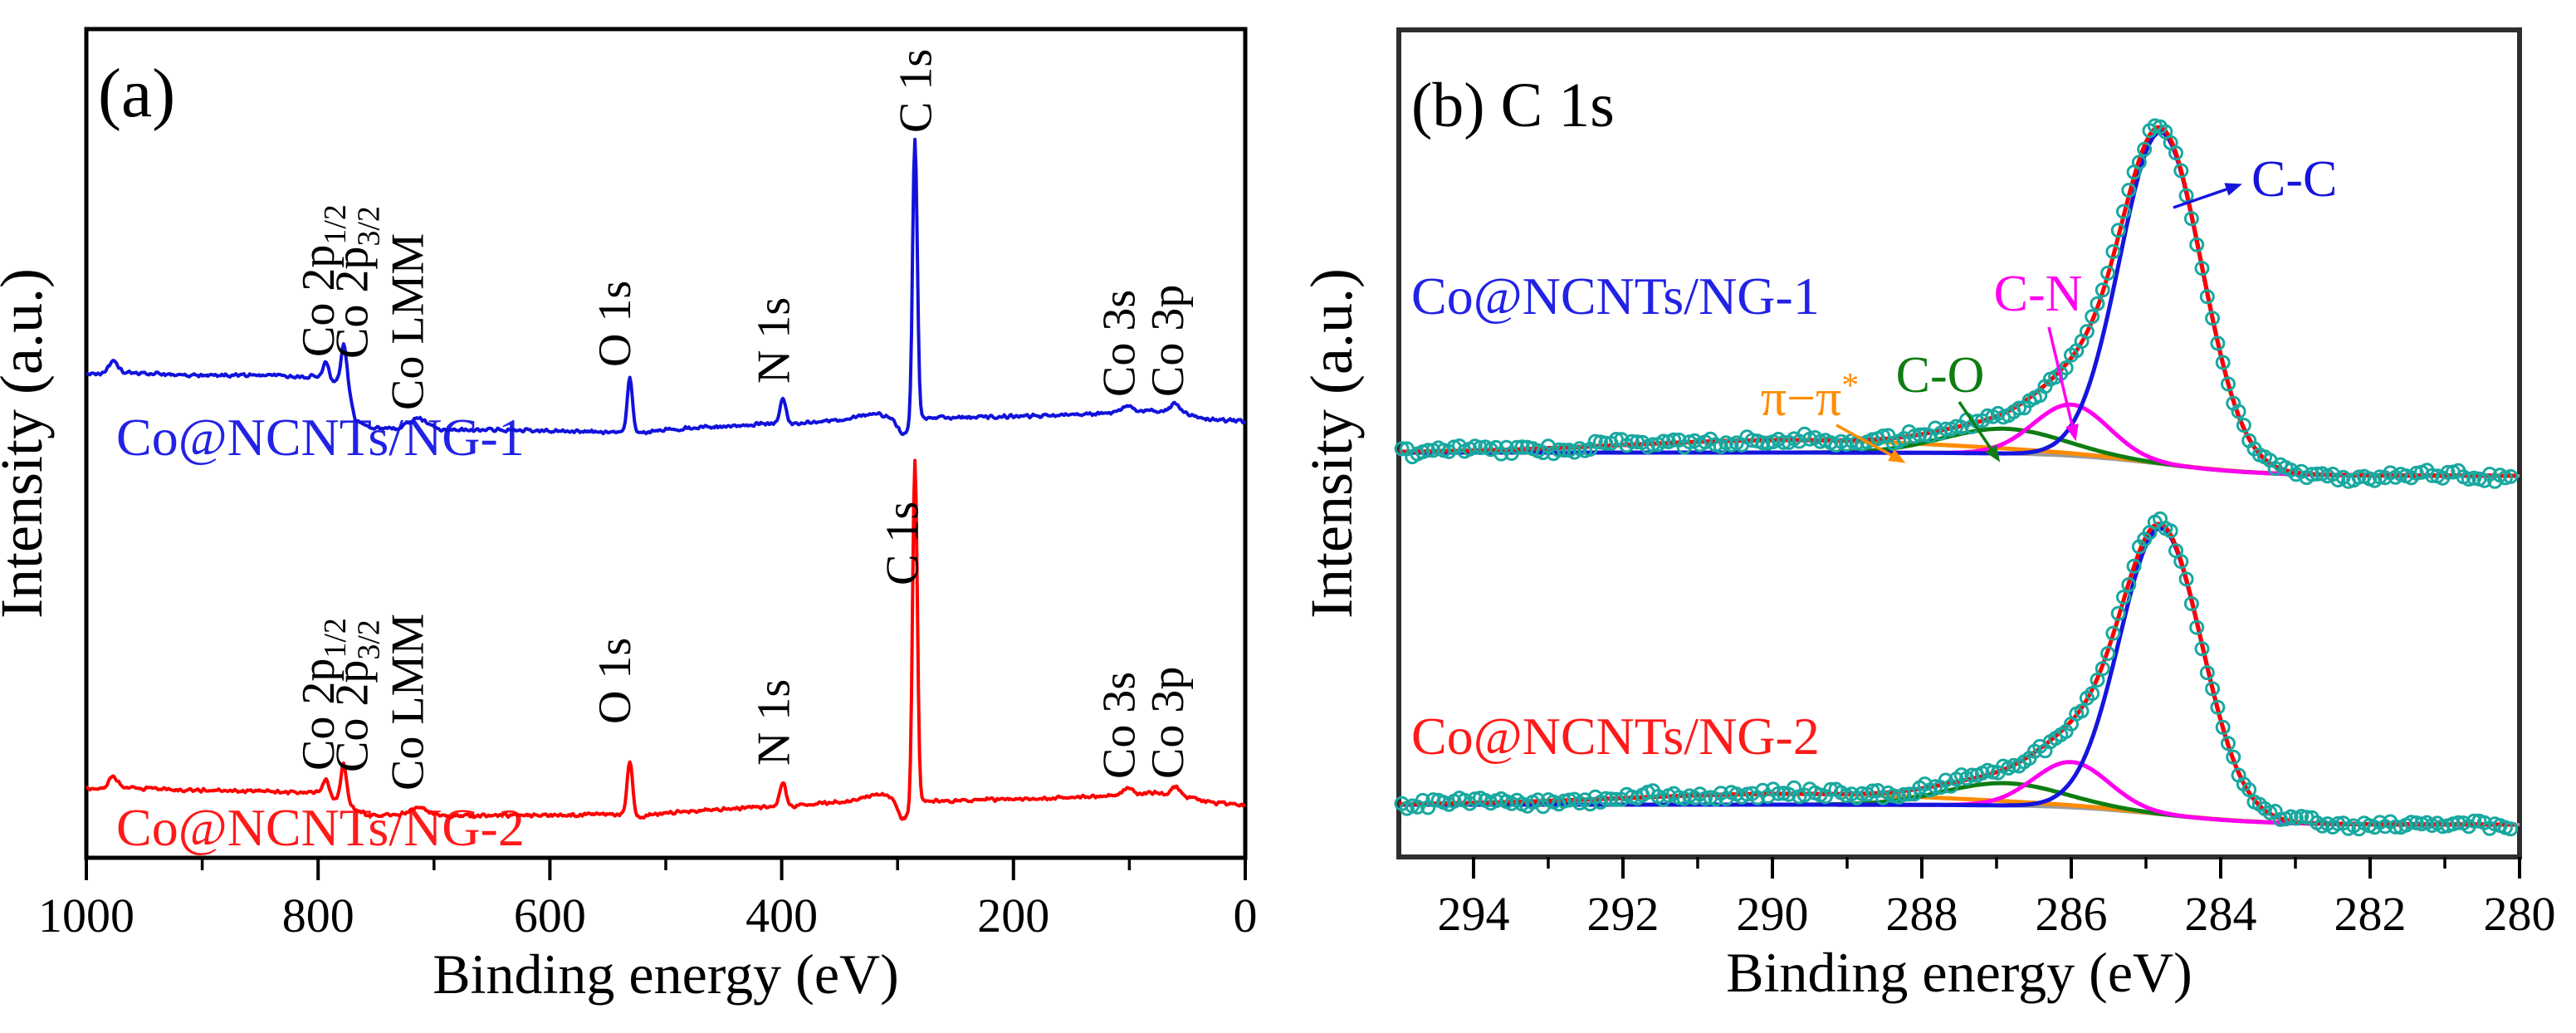 Image resolution: width=2576 pixels, height=1033 pixels. Describe the element at coordinates (368, 639) in the screenshot. I see `peak-label-subscript: 3/2` at that location.